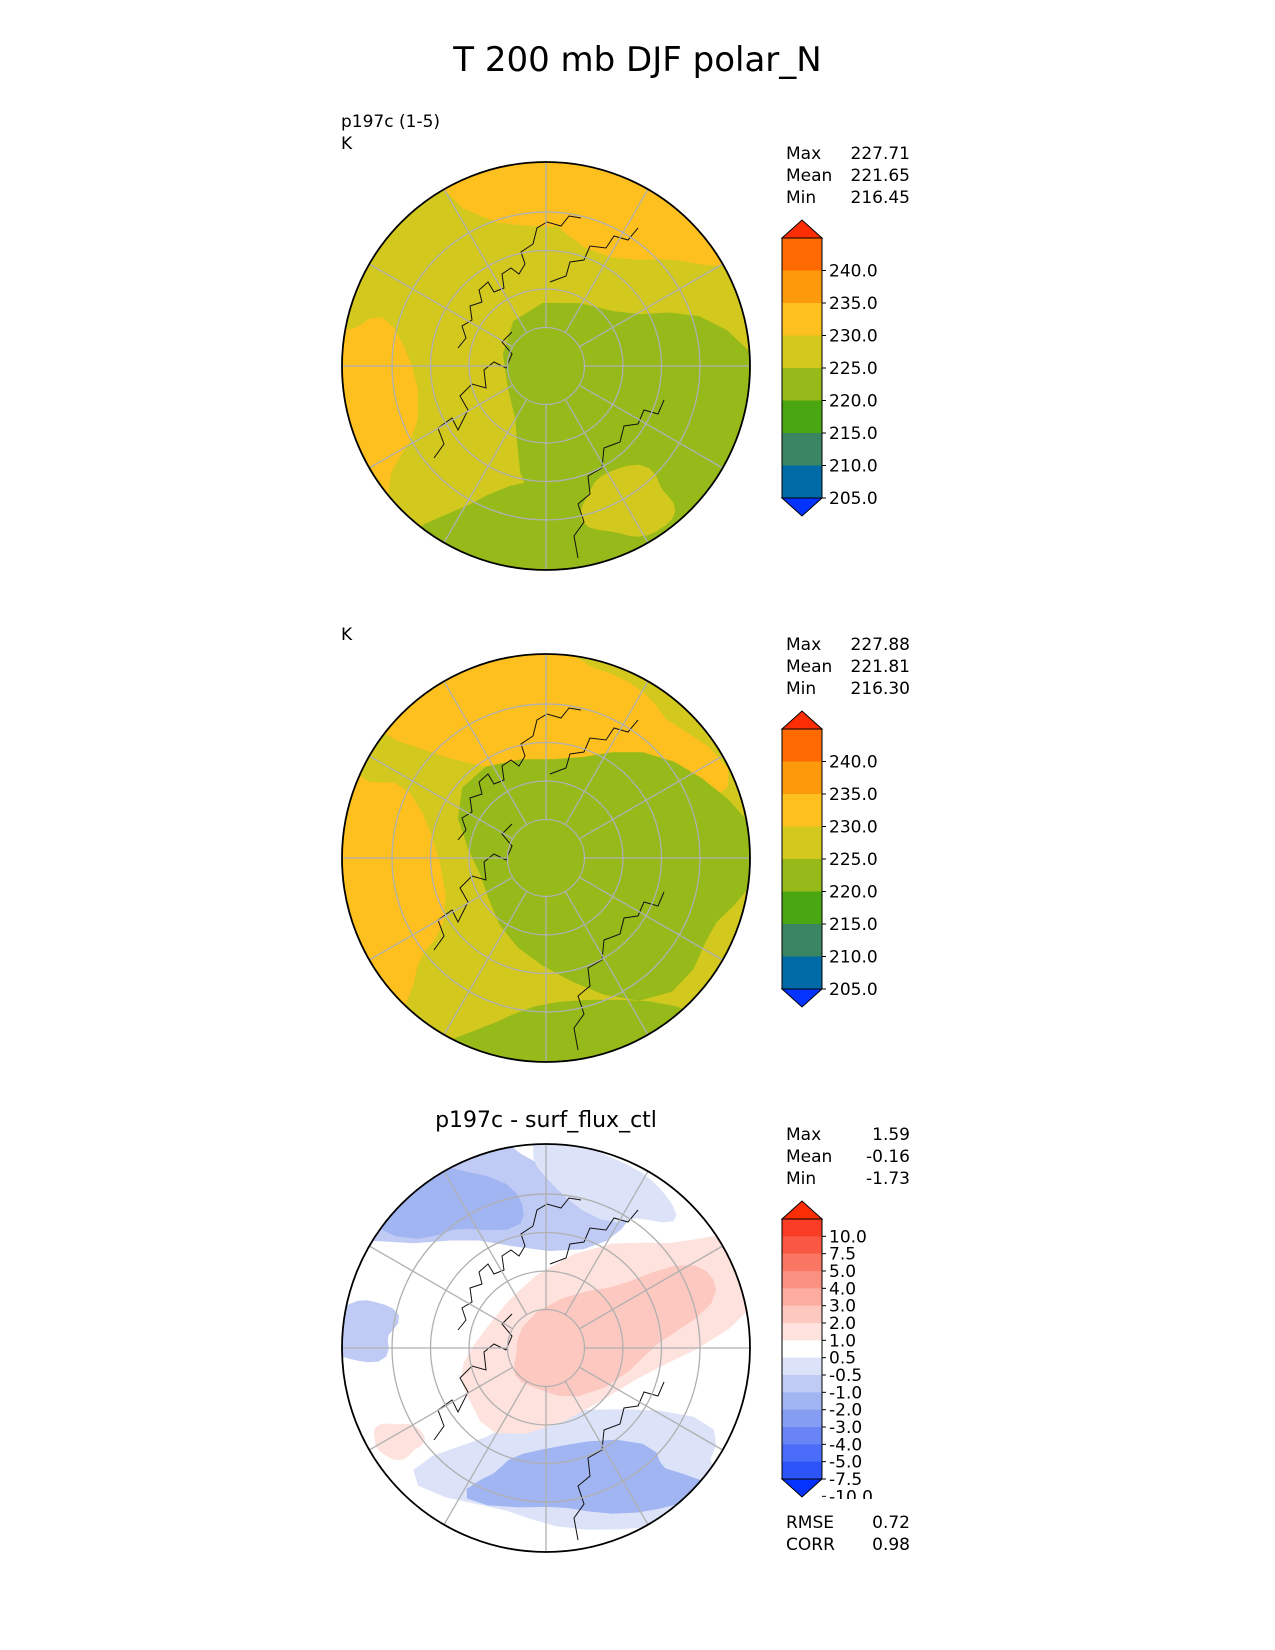  I want to click on stat-value: 1.59, so click(891, 1135).